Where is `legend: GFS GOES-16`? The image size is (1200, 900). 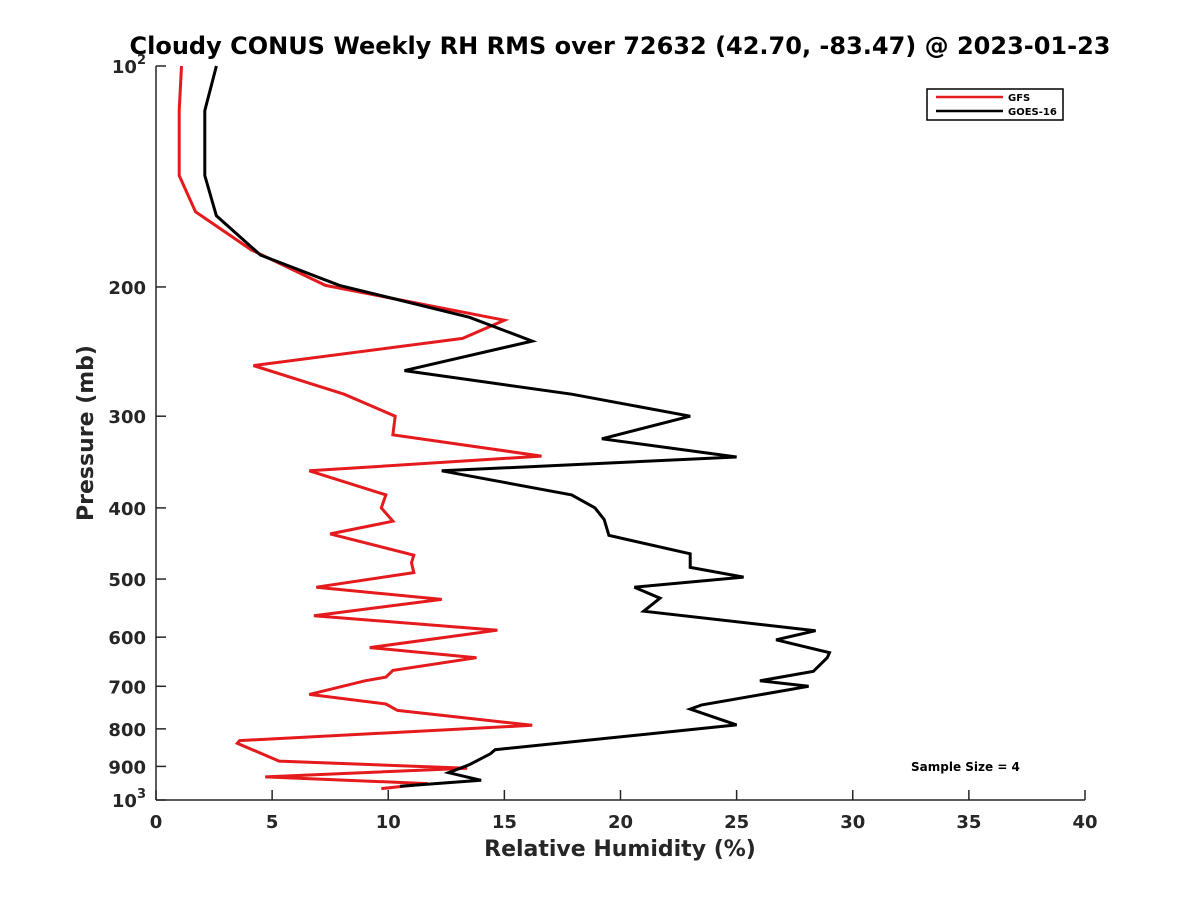 legend: GFS GOES-16 is located at coordinates (995, 104).